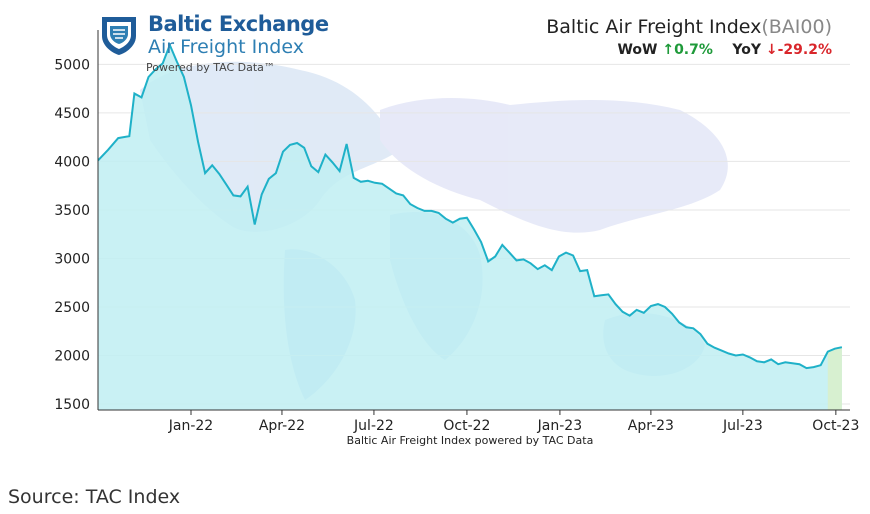 The width and height of the screenshot is (870, 514). Describe the element at coordinates (559, 426) in the screenshot. I see `x-tick-label: Jan-23` at that location.